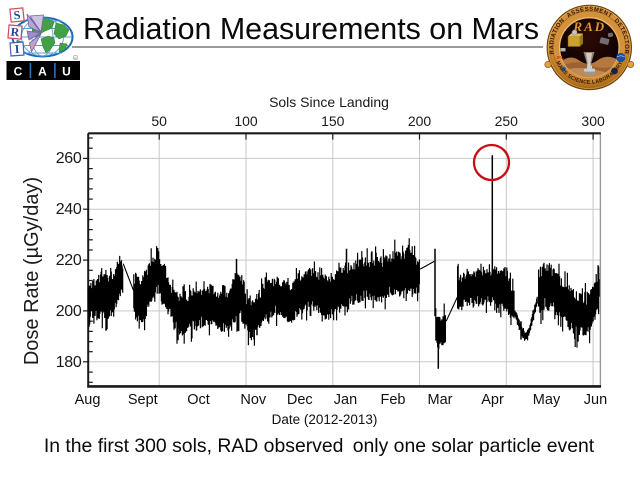 The height and width of the screenshot is (479, 640). What do you see at coordinates (17, 15) in the screenshot?
I see `svg-text: S` at bounding box center [17, 15].